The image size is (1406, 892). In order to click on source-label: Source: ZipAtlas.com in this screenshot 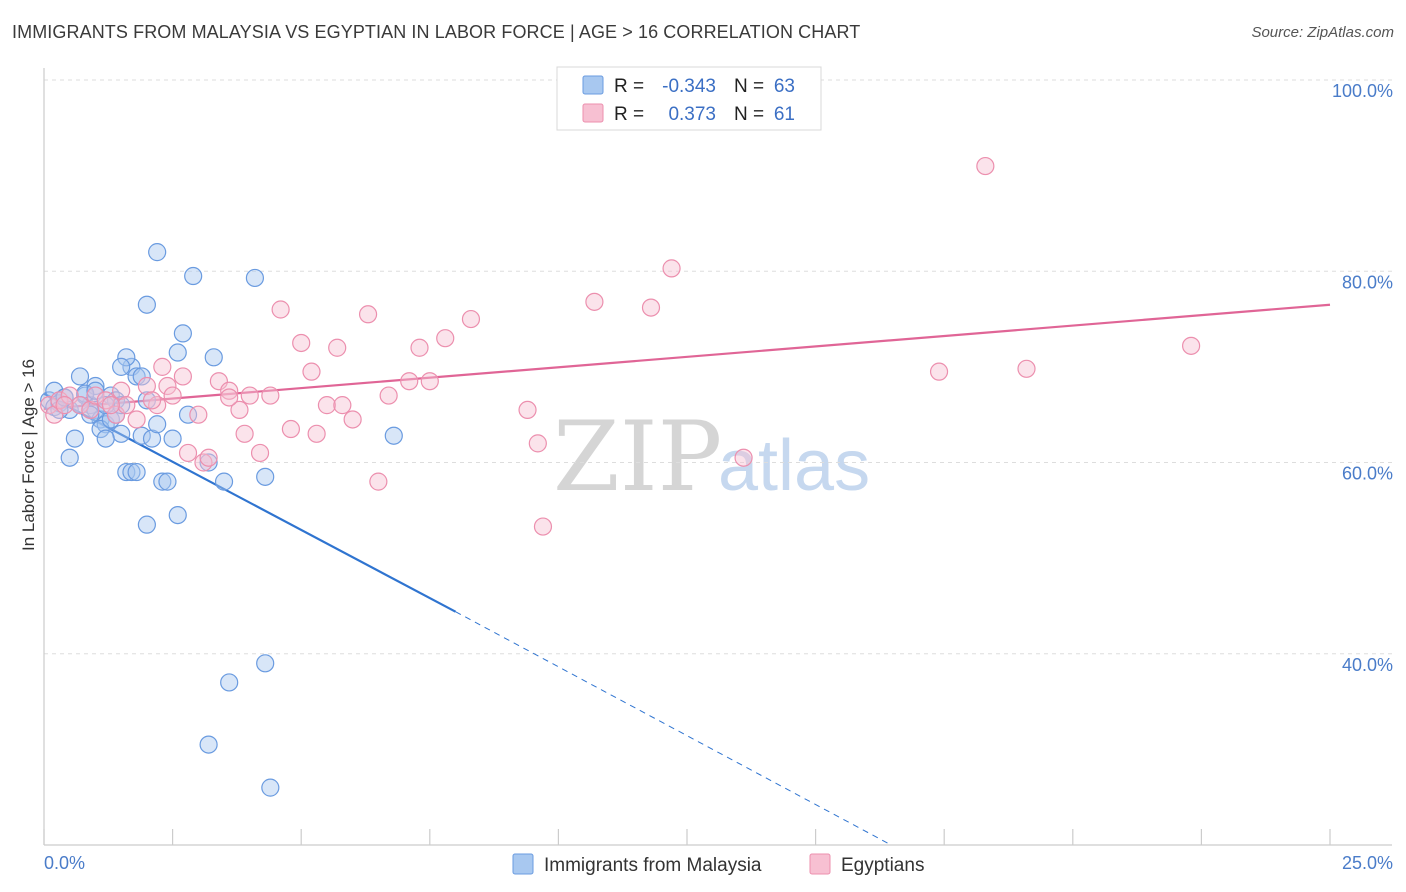, I will do `click(1322, 32)`.